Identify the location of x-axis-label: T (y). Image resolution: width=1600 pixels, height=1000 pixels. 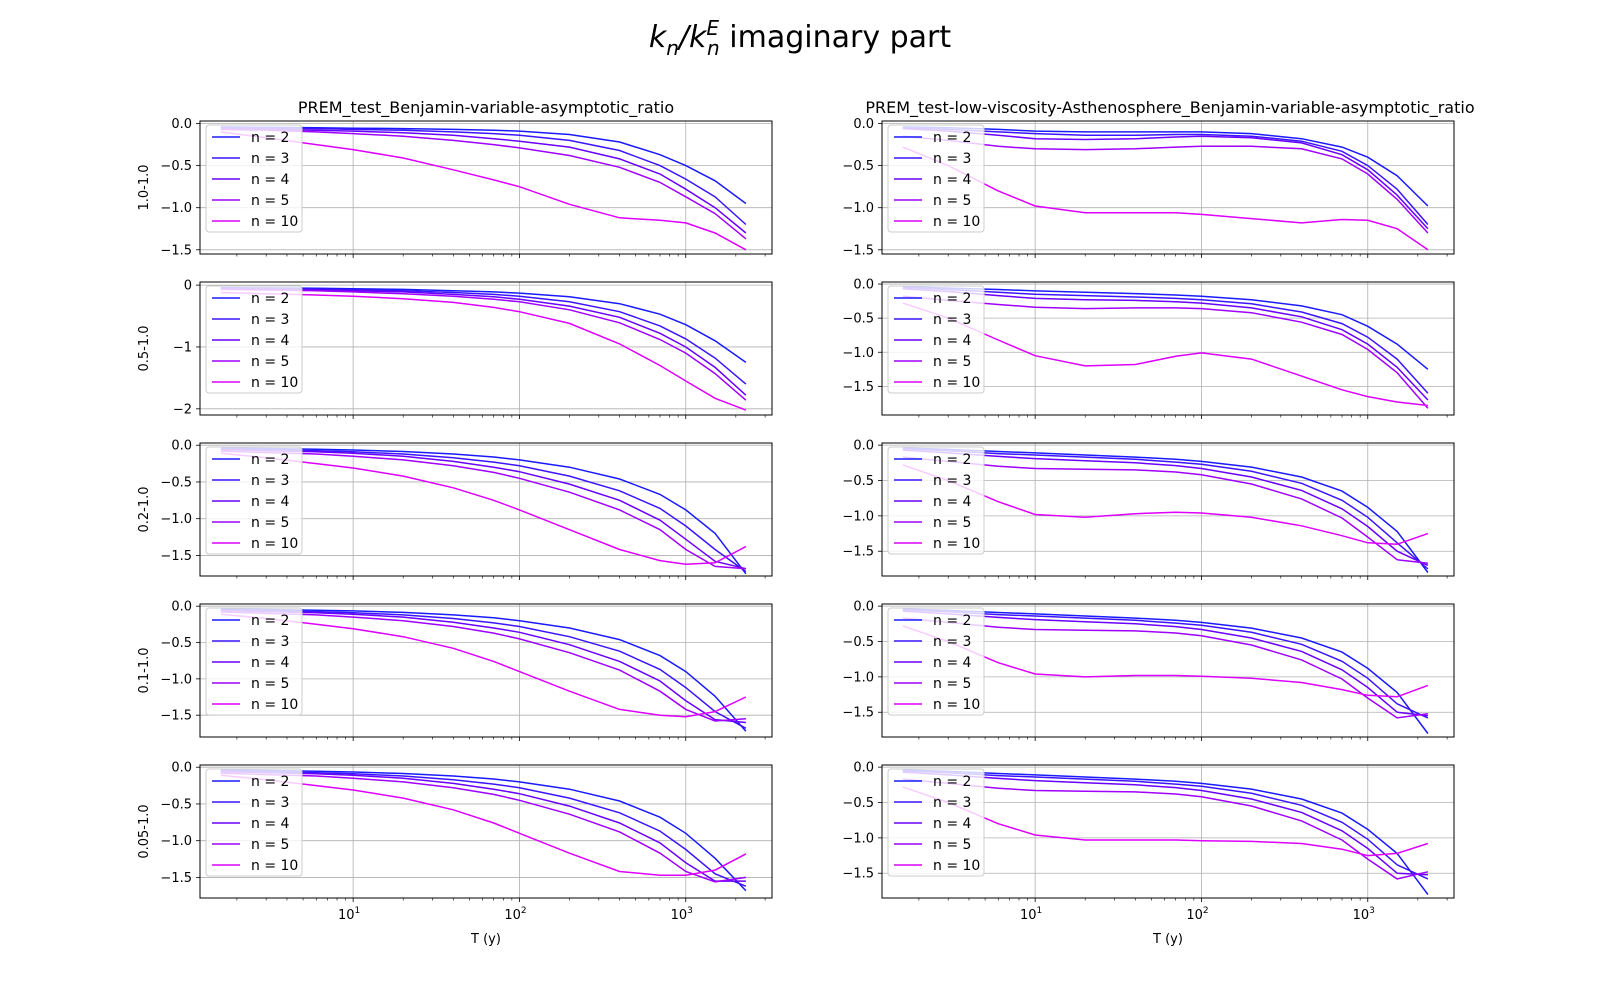
(485, 939).